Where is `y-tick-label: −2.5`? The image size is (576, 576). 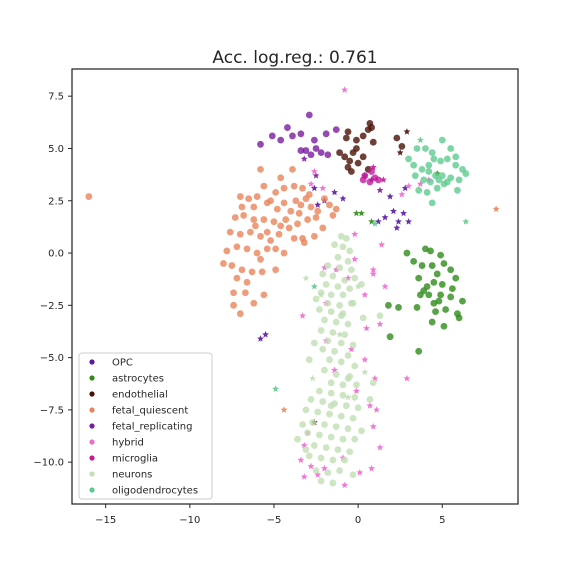 y-tick-label: −2.5 is located at coordinates (52, 306).